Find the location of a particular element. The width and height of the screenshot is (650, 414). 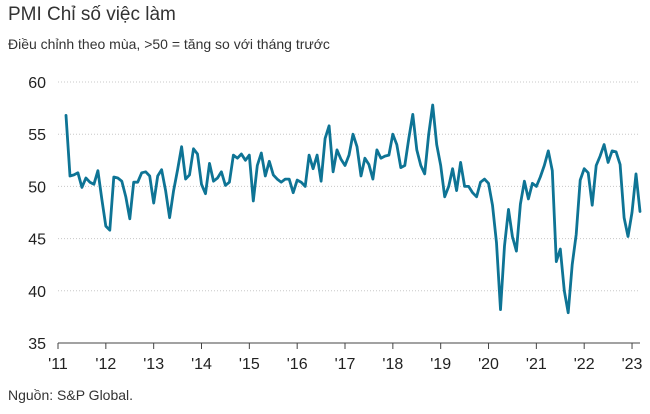

chart-title: PMI Chỉ số việc làm is located at coordinates (92, 14).